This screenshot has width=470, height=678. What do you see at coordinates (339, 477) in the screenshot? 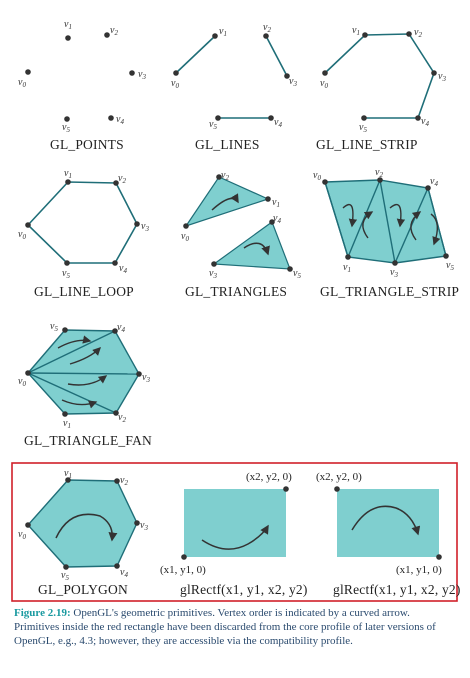
I see `coord-top-left: (x2, y2, 0)` at bounding box center [339, 477].